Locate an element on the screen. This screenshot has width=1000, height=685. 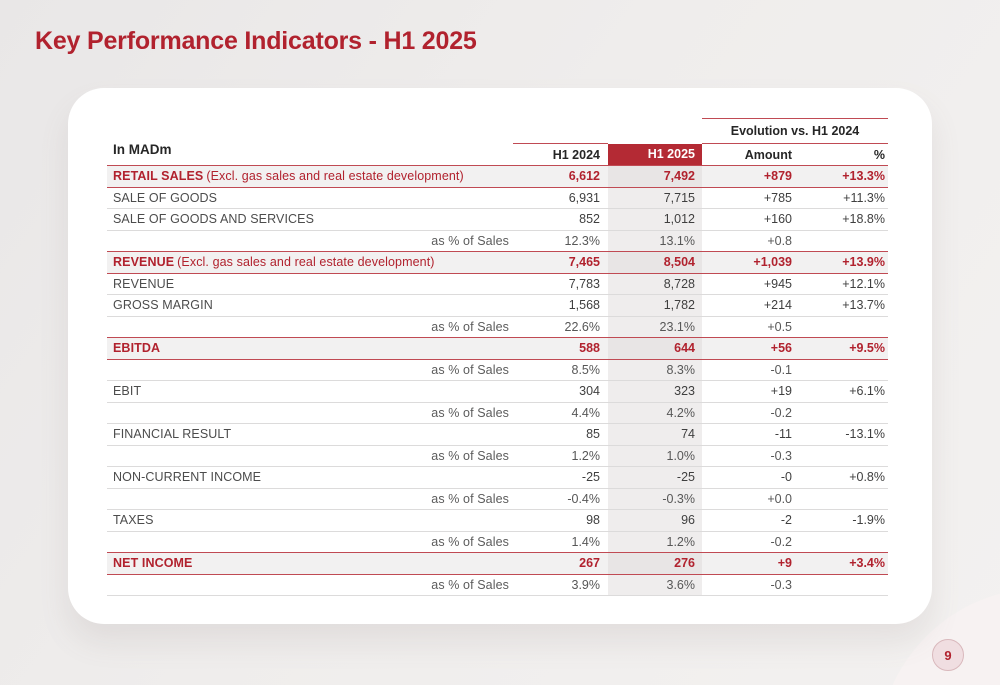
value-percent: +18.8% is located at coordinates (863, 219).